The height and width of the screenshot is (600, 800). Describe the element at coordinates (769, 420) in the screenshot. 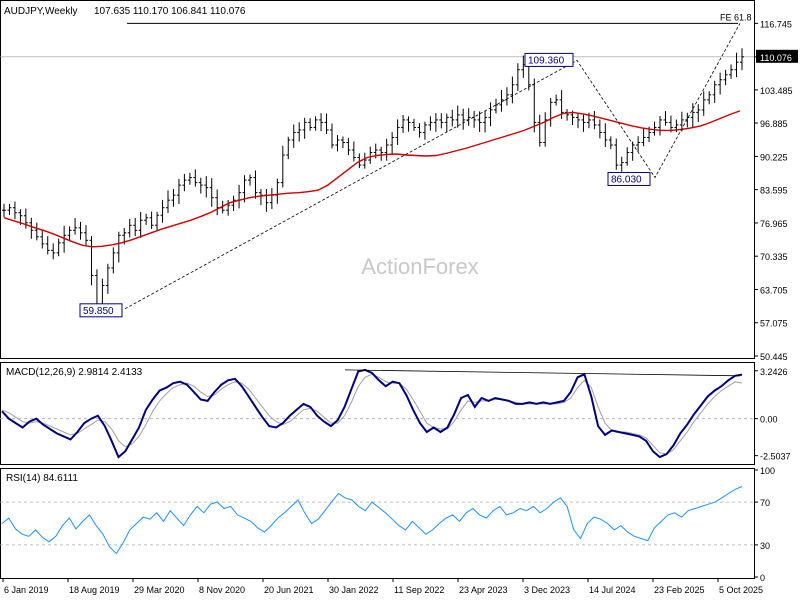

I see `macd-tick-label: 0.00` at that location.